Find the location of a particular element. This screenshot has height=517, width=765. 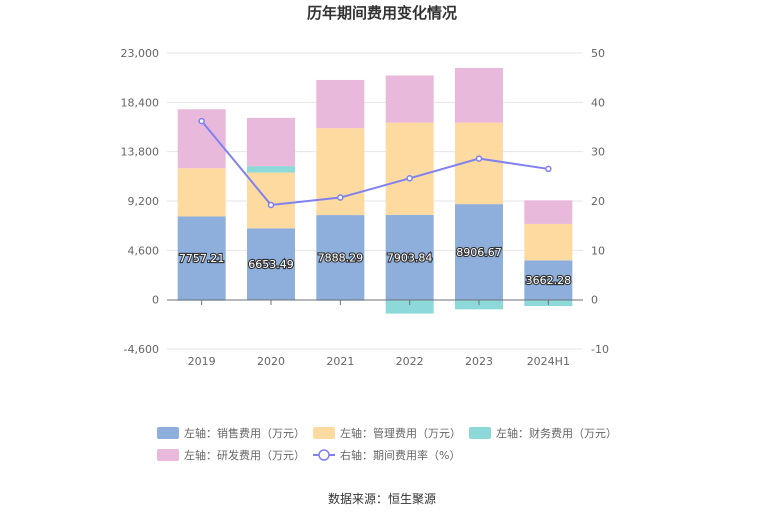

source-note: 数据来源：恒生聚源 is located at coordinates (382, 498).